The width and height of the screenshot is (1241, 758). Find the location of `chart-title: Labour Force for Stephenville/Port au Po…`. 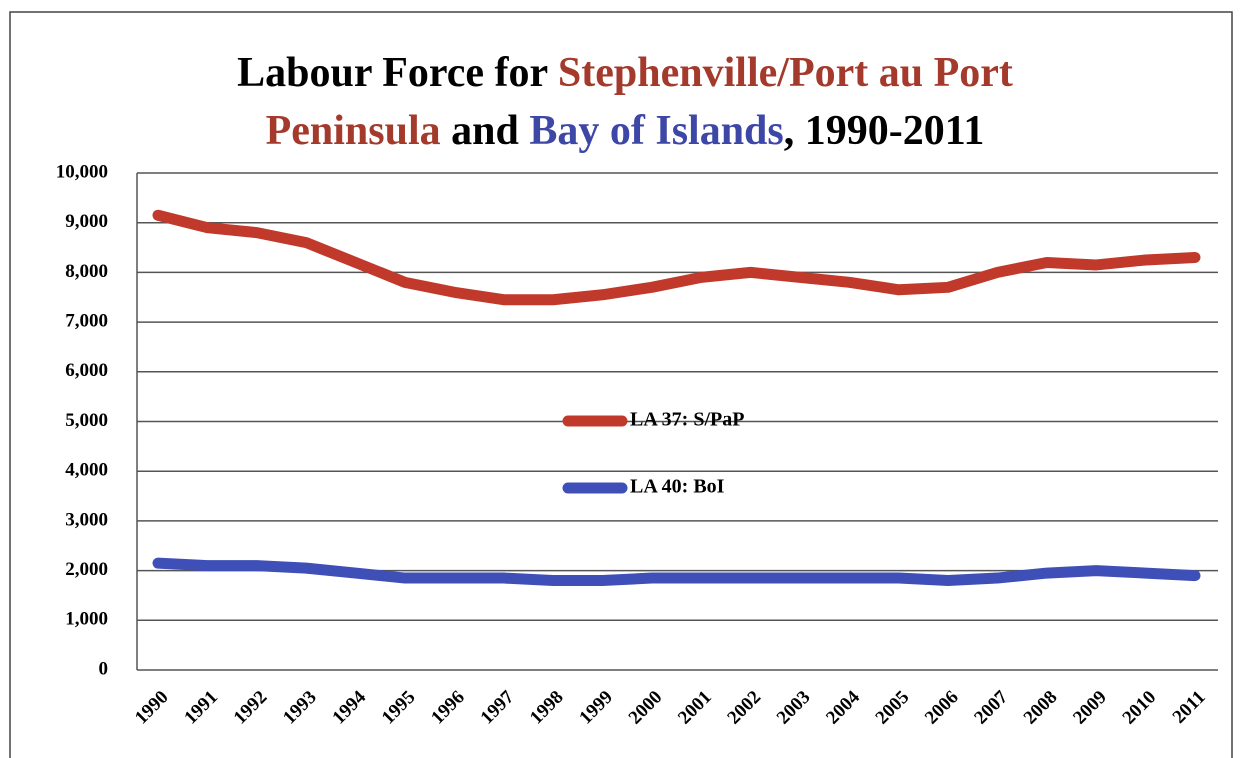

chart-title: Labour Force for Stephenville/Port au Po… is located at coordinates (625, 73).